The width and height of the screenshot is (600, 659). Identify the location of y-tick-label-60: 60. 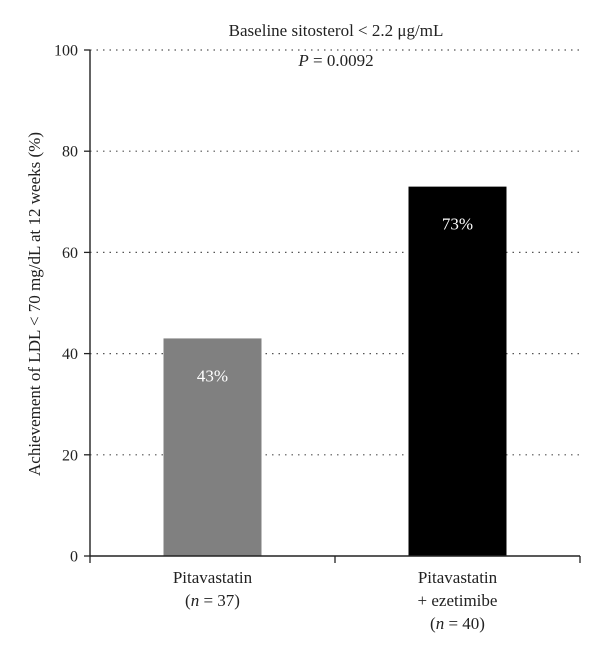
(70, 253).